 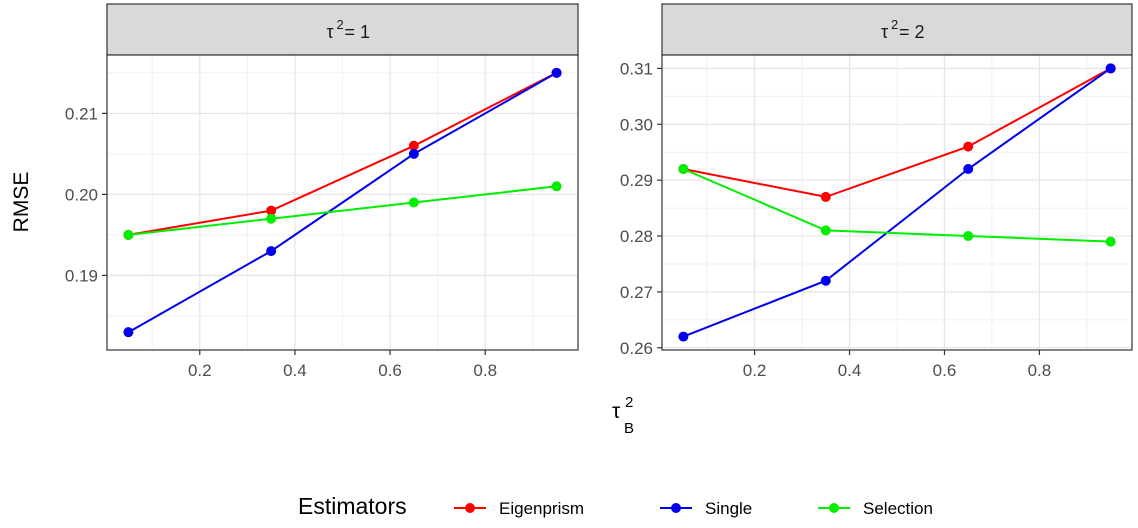 What do you see at coordinates (541, 508) in the screenshot?
I see `legend-label: Eigenprism` at bounding box center [541, 508].